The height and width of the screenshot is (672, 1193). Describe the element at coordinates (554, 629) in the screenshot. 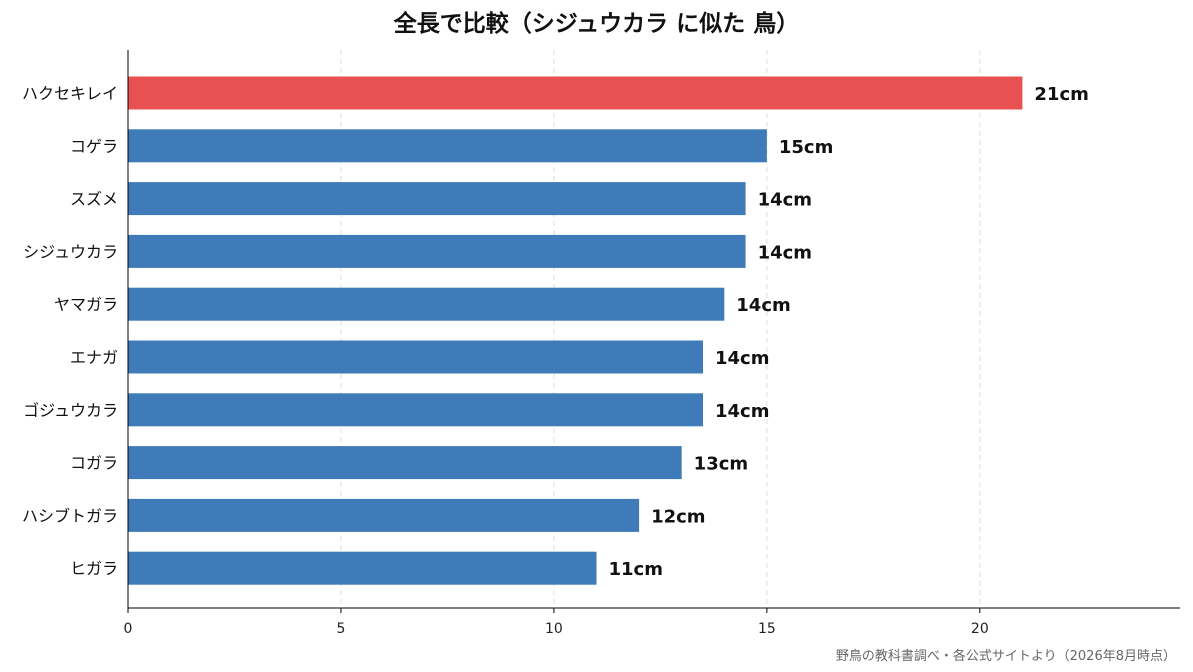

I see `x-tick-label: 10` at that location.